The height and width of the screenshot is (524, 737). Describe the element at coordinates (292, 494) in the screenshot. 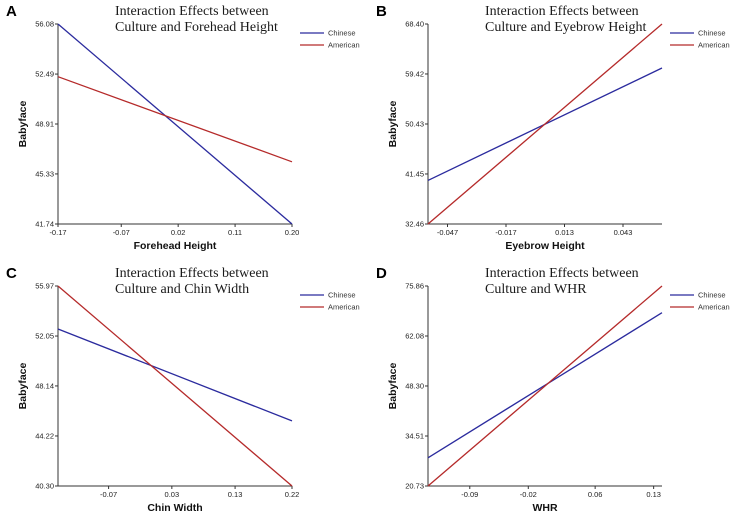

I see `x-tick-label: 0.22` at that location.